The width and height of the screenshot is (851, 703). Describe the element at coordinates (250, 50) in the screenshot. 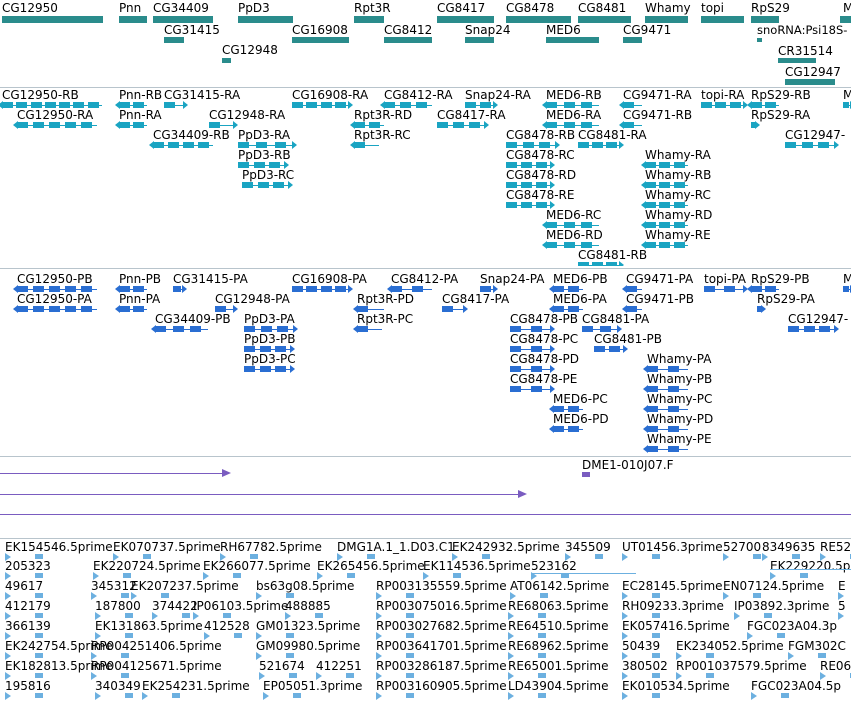

I see `gene-label: CG12948` at that location.